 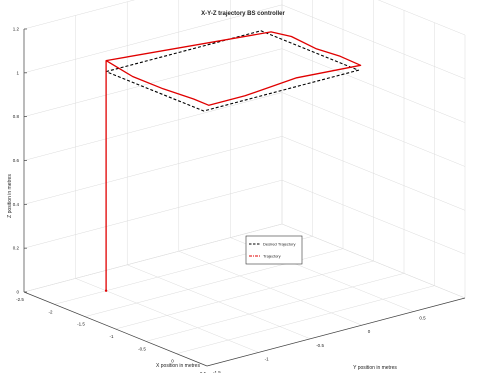 What do you see at coordinates (10, 196) in the screenshot?
I see `z-axis-label: Z position in metres` at bounding box center [10, 196].